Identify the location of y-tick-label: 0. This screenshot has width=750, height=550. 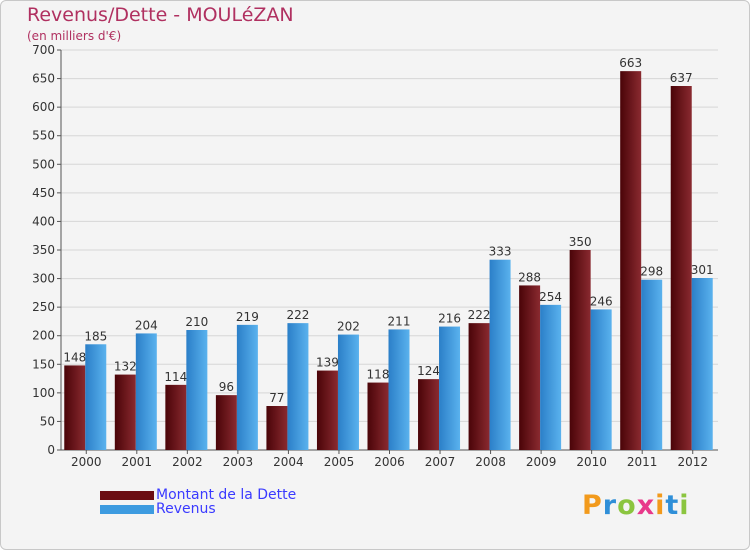
(51, 450).